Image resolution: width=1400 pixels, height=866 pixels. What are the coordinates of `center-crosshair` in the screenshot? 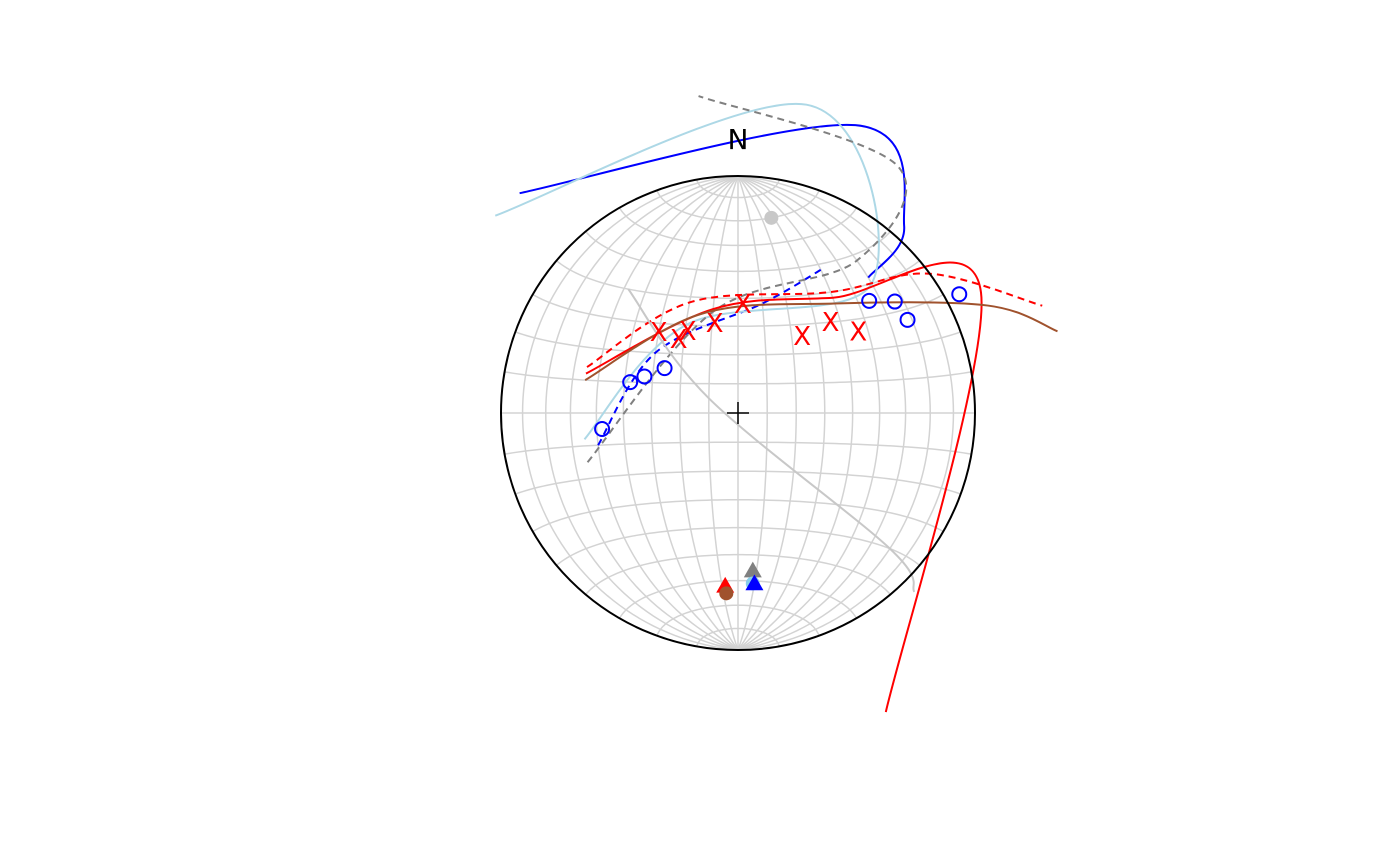 It's located at (738, 413).